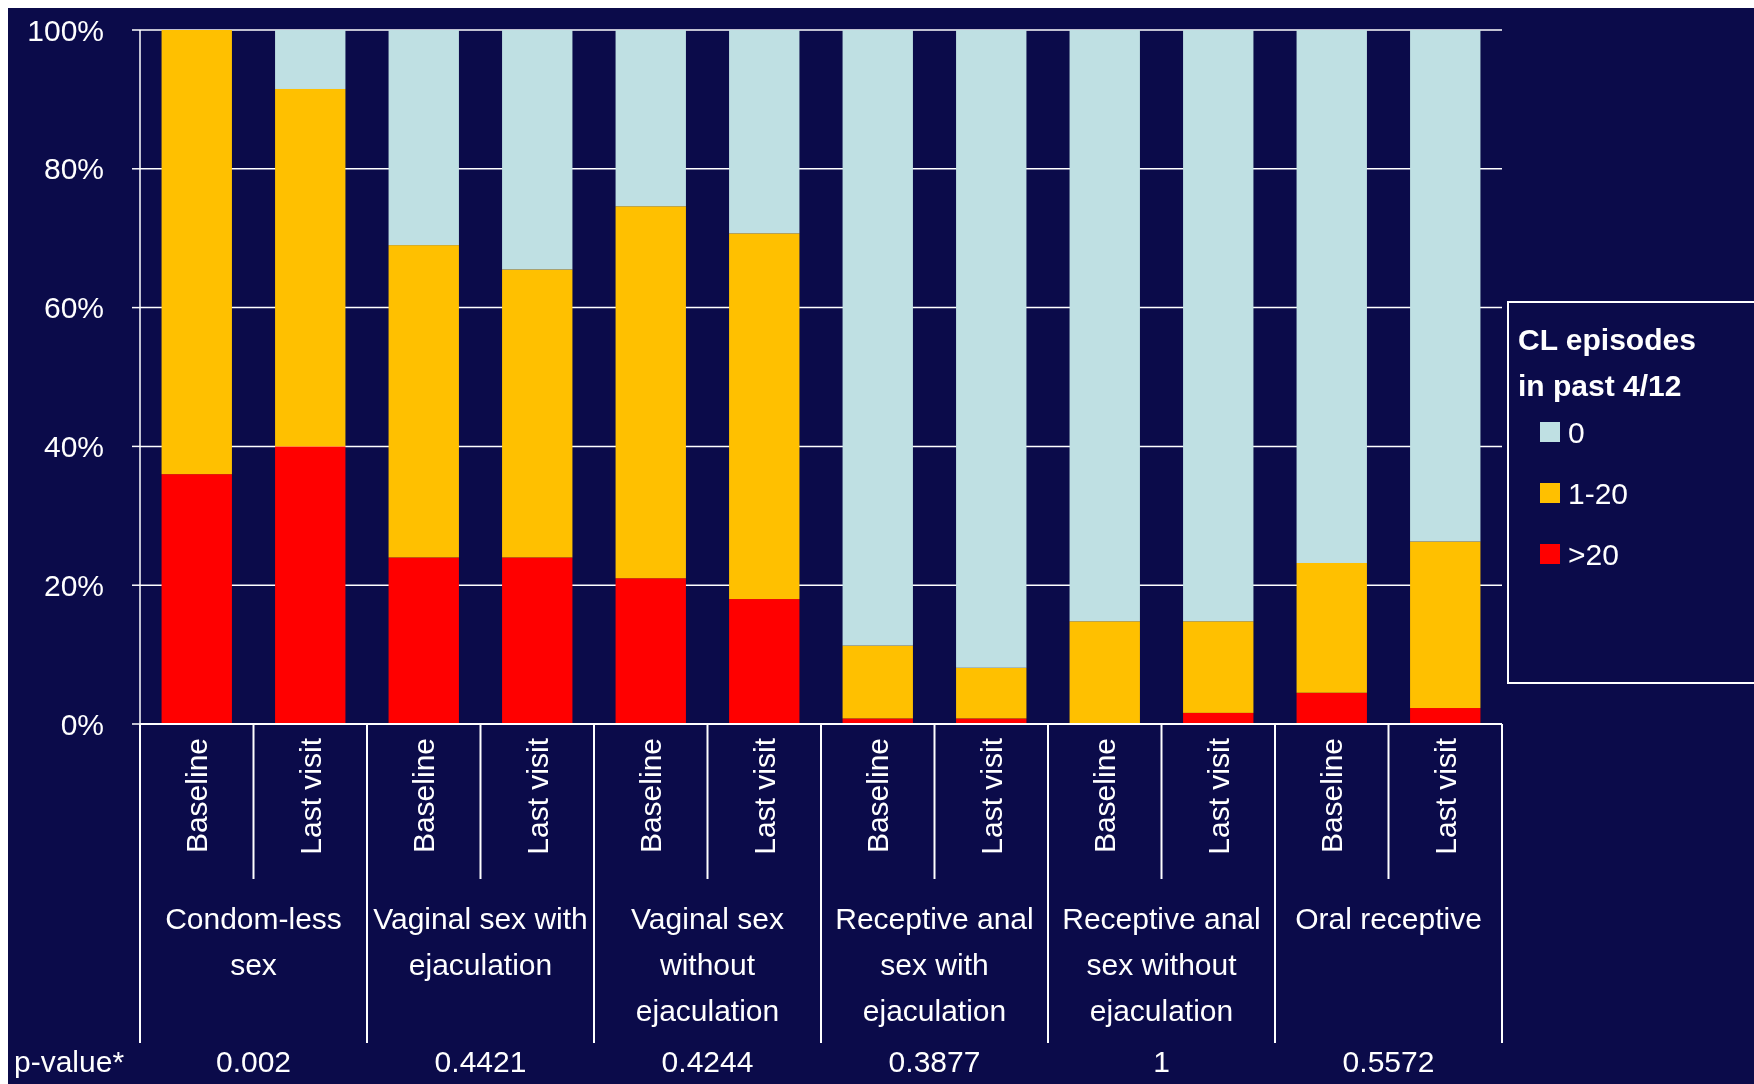 The height and width of the screenshot is (1084, 1754). What do you see at coordinates (480, 1061) in the screenshot?
I see `text: 0.4421` at bounding box center [480, 1061].